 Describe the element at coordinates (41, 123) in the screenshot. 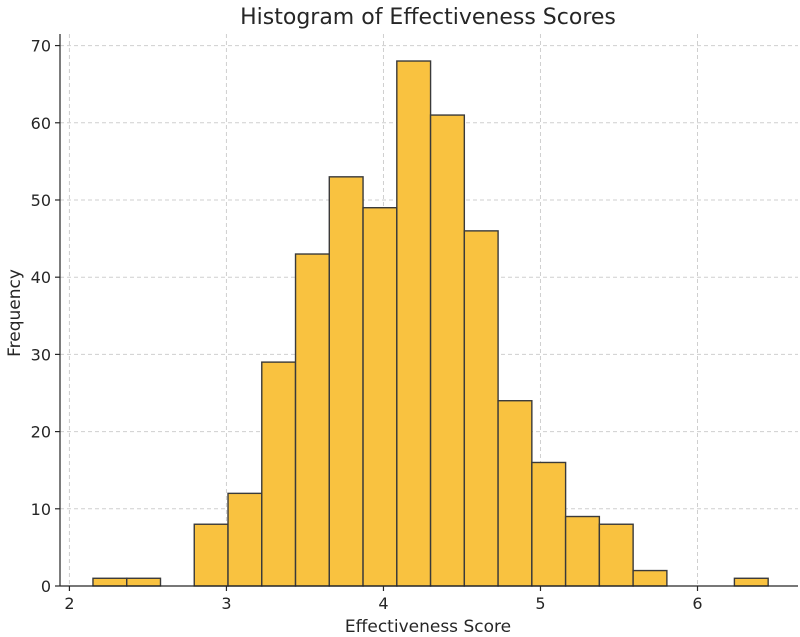

I see `y-tick-label: 60` at that location.